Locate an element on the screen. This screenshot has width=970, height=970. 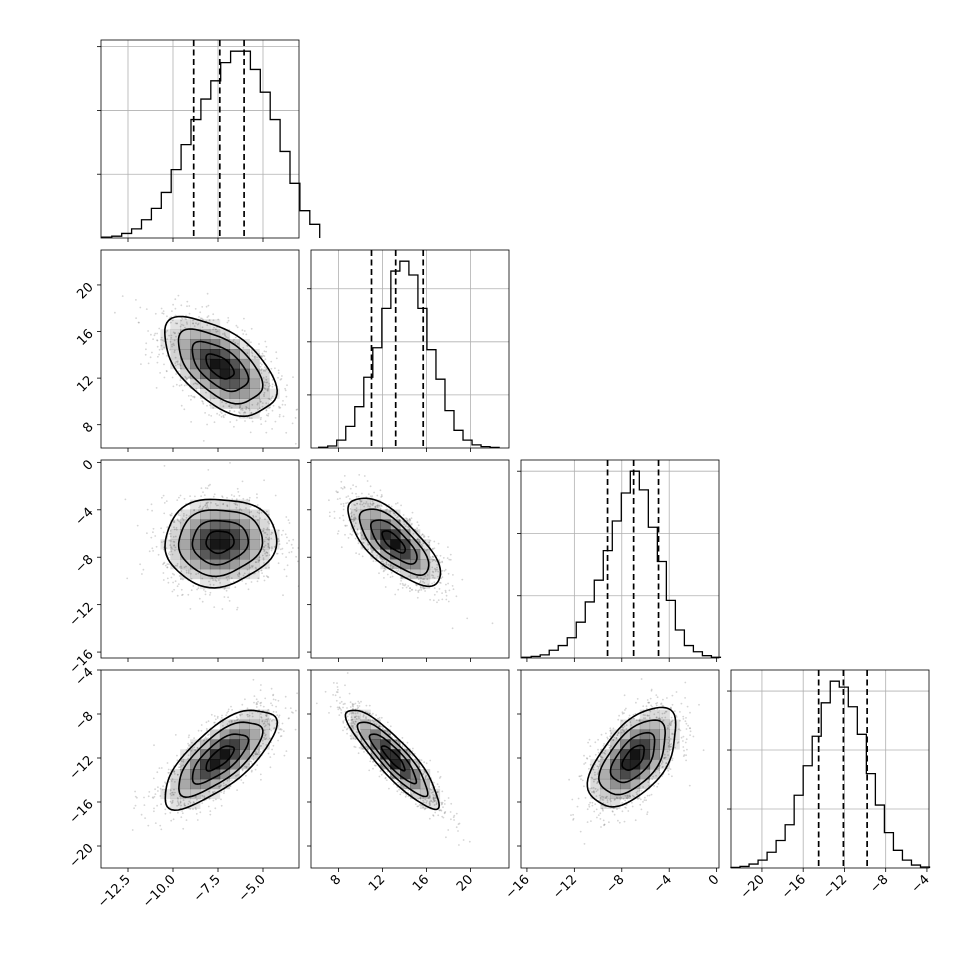
x-tick-label: 12 is located at coordinates (377, 883).